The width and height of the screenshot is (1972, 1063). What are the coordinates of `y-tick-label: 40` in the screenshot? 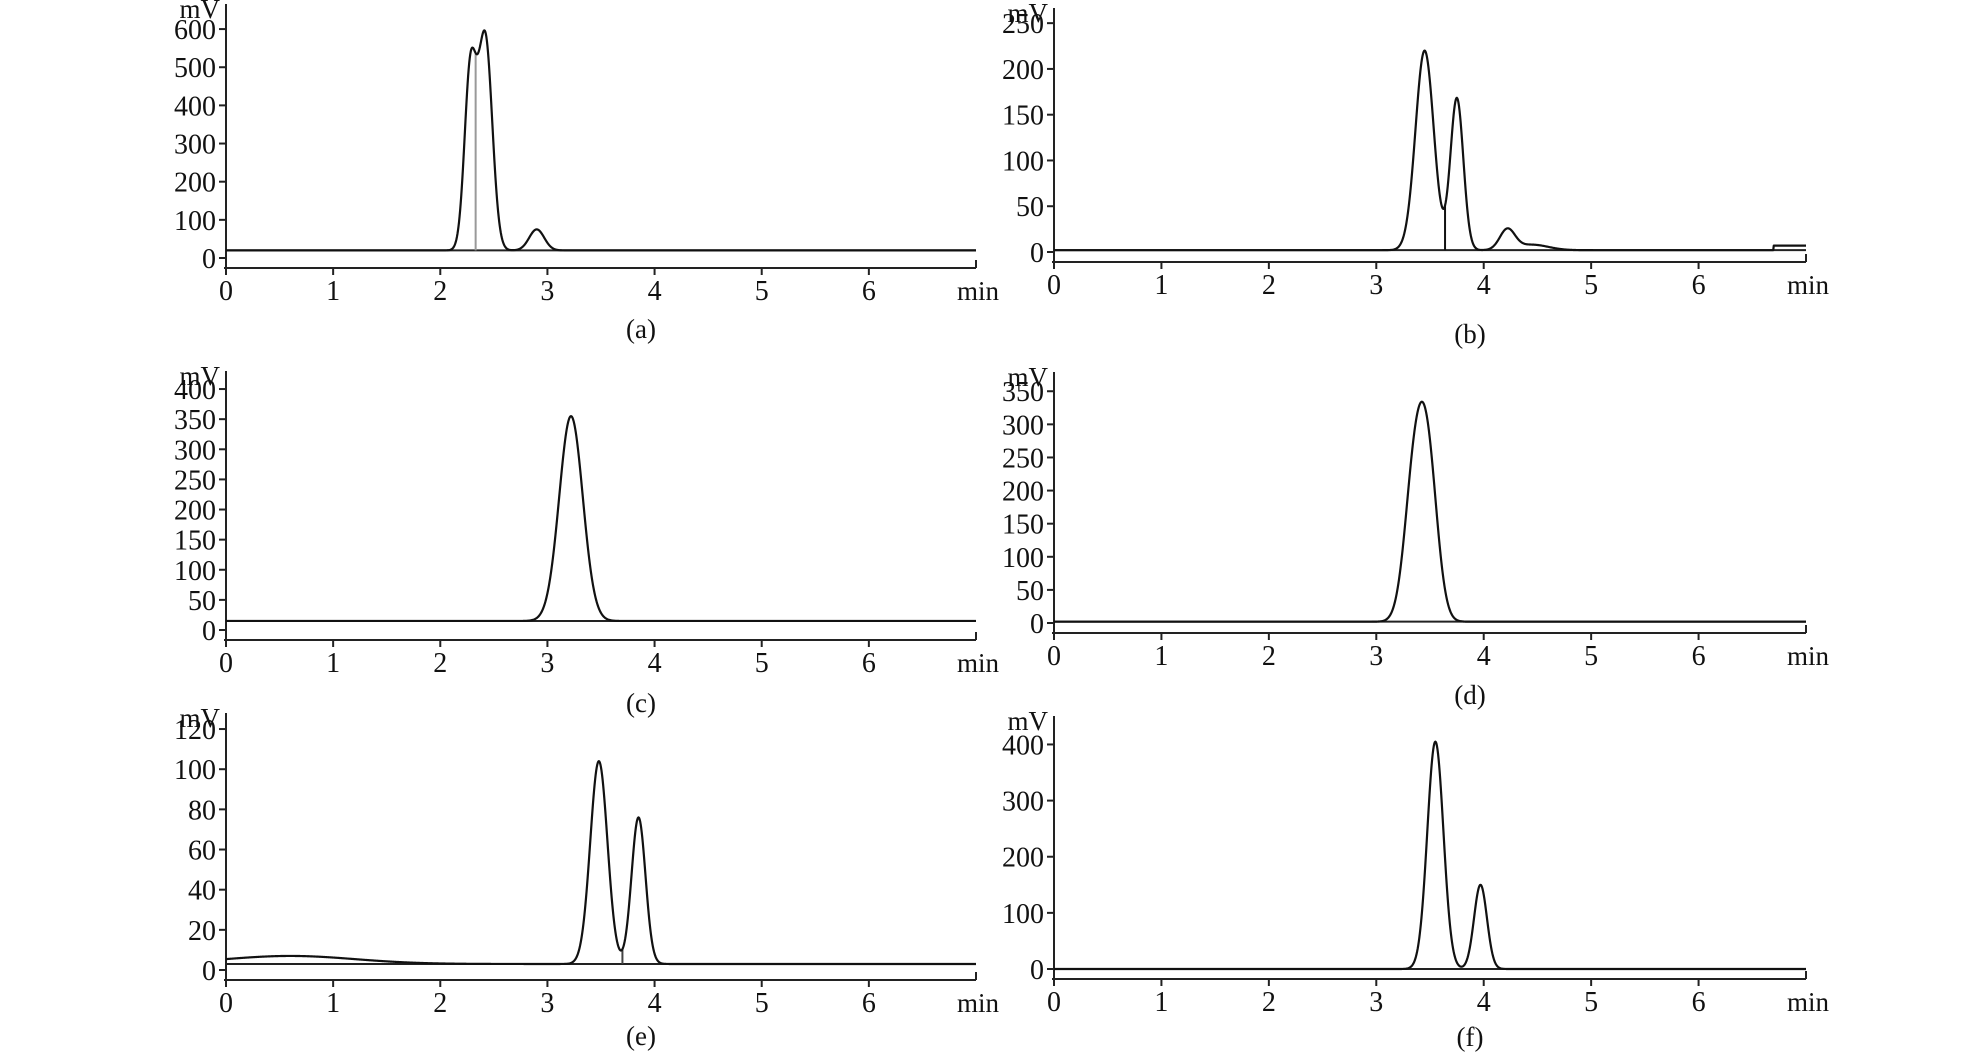 It's located at (202, 891).